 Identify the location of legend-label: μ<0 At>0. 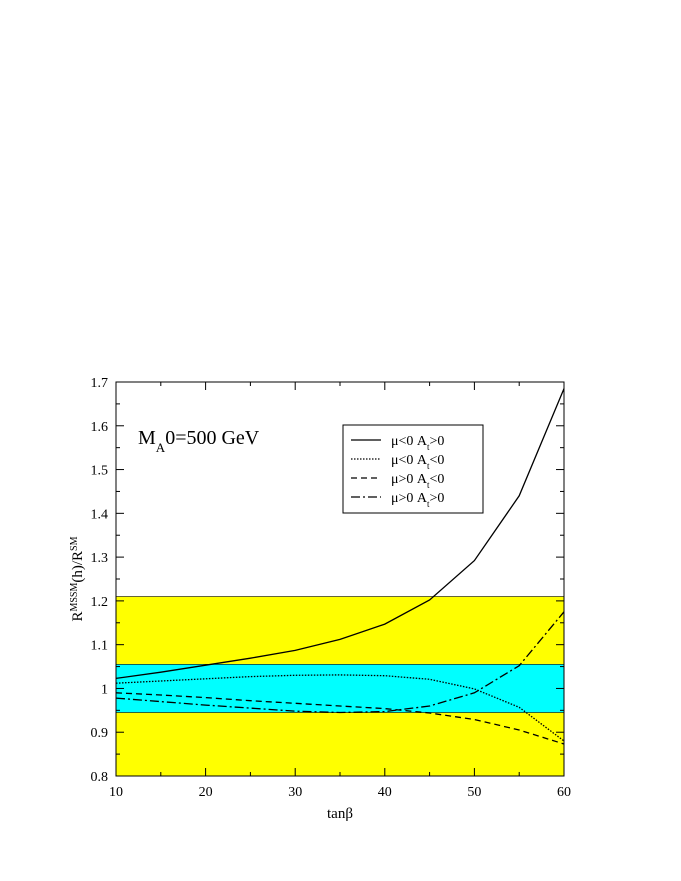
(417, 443).